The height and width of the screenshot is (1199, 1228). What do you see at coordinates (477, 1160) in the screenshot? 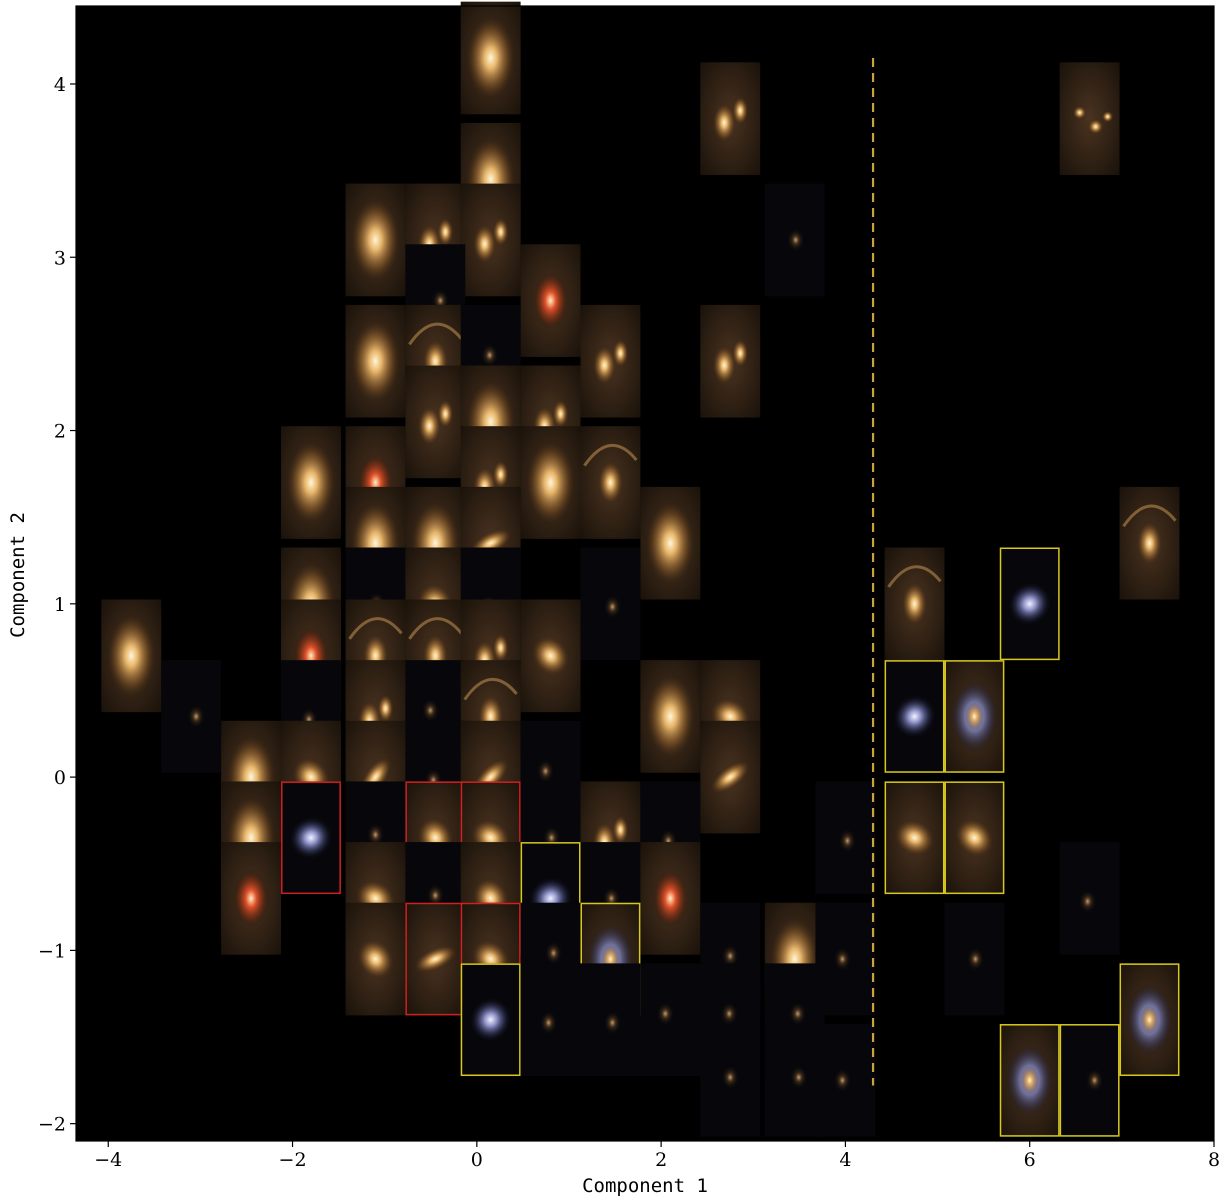
I see `x-tick-label: 0` at bounding box center [477, 1160].